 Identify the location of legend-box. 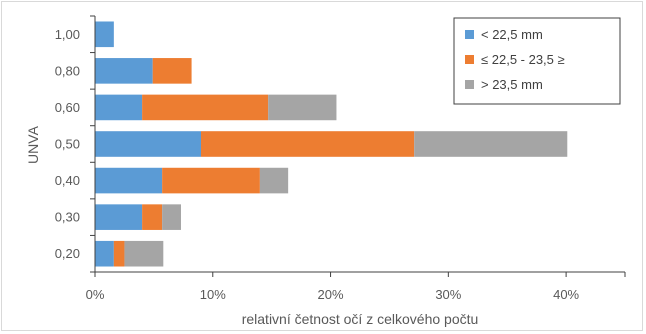
(537, 61).